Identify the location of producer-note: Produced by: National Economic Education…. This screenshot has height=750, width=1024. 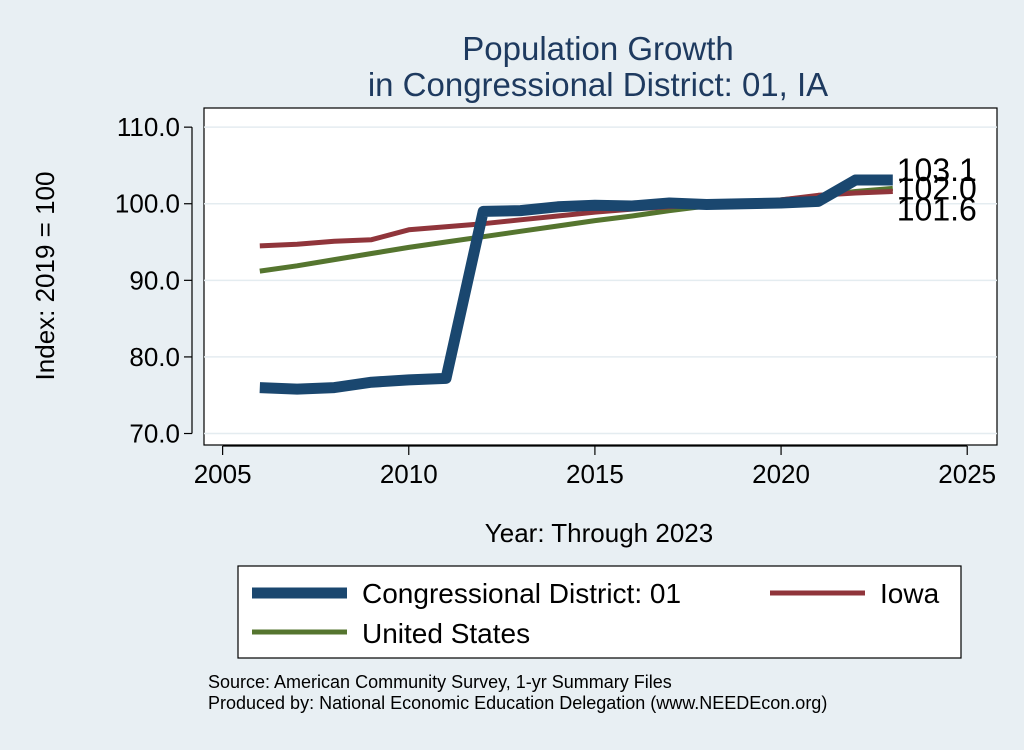
(517, 703).